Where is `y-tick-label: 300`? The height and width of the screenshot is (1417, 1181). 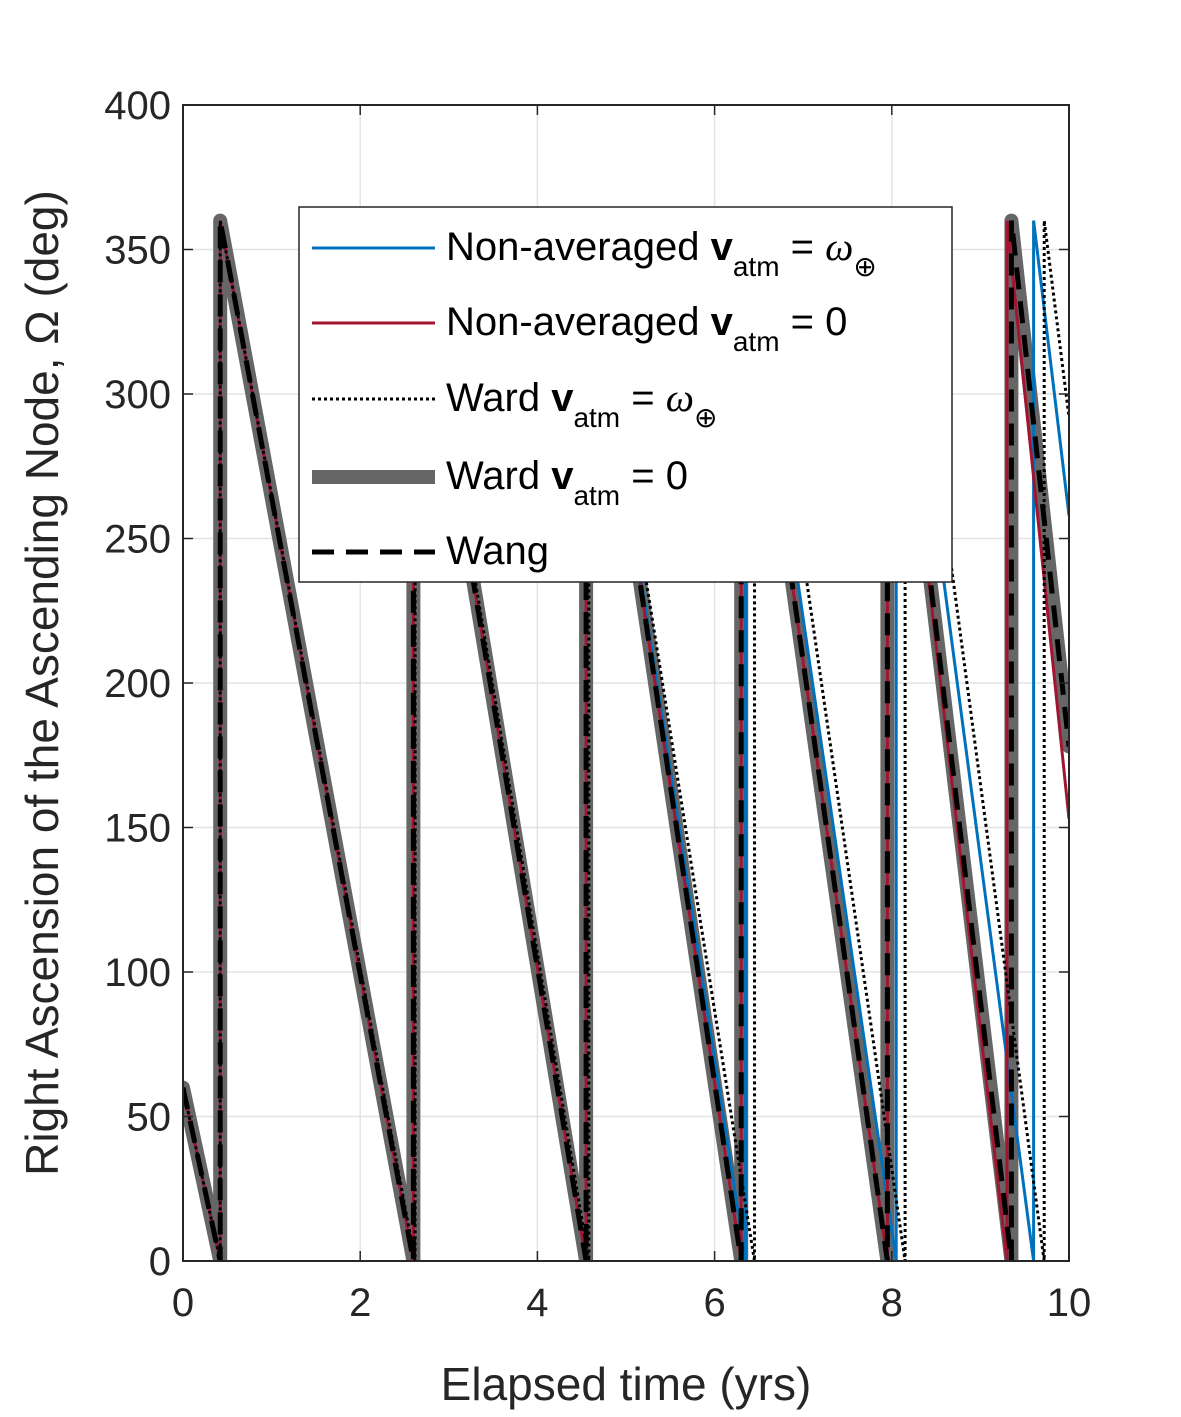
y-tick-label: 300 is located at coordinates (137, 395).